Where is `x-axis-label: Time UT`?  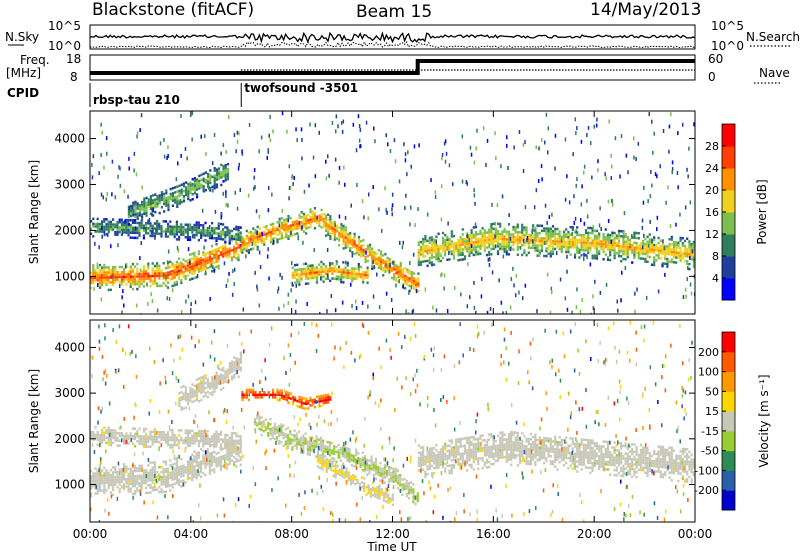
x-axis-label: Time UT is located at coordinates (391, 547).